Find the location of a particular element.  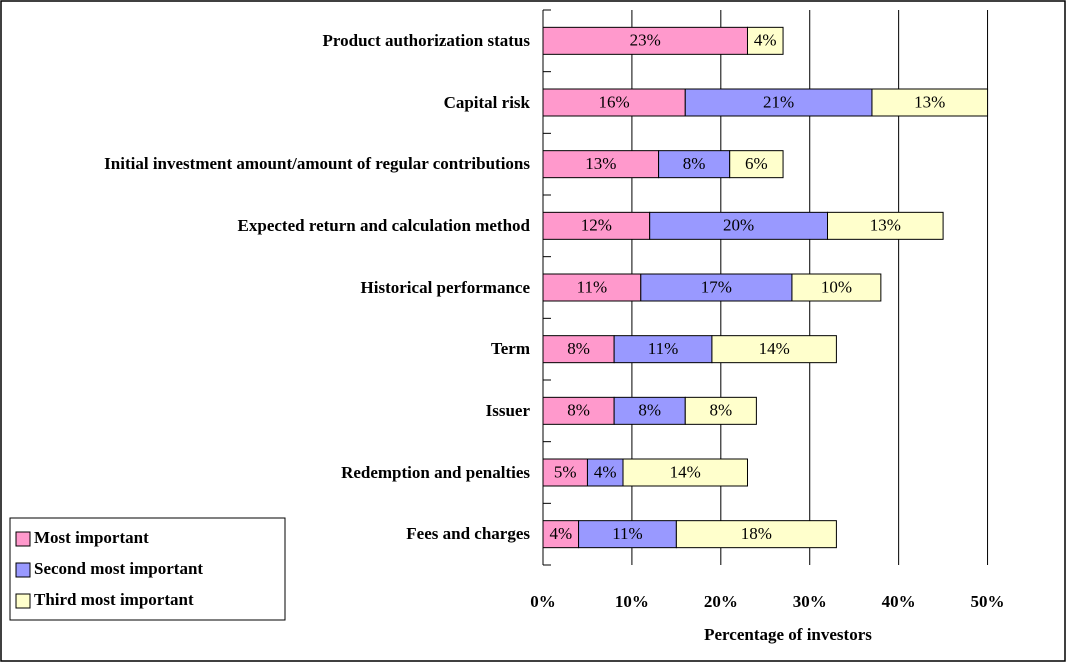

data-label: 12% is located at coordinates (596, 225).